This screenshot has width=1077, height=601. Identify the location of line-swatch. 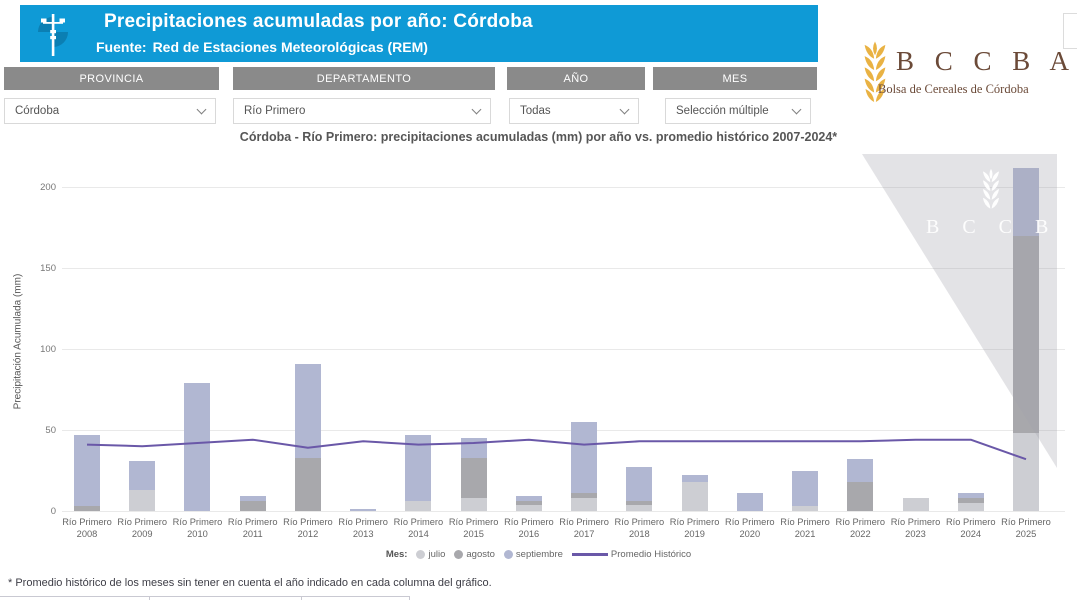
(589, 554).